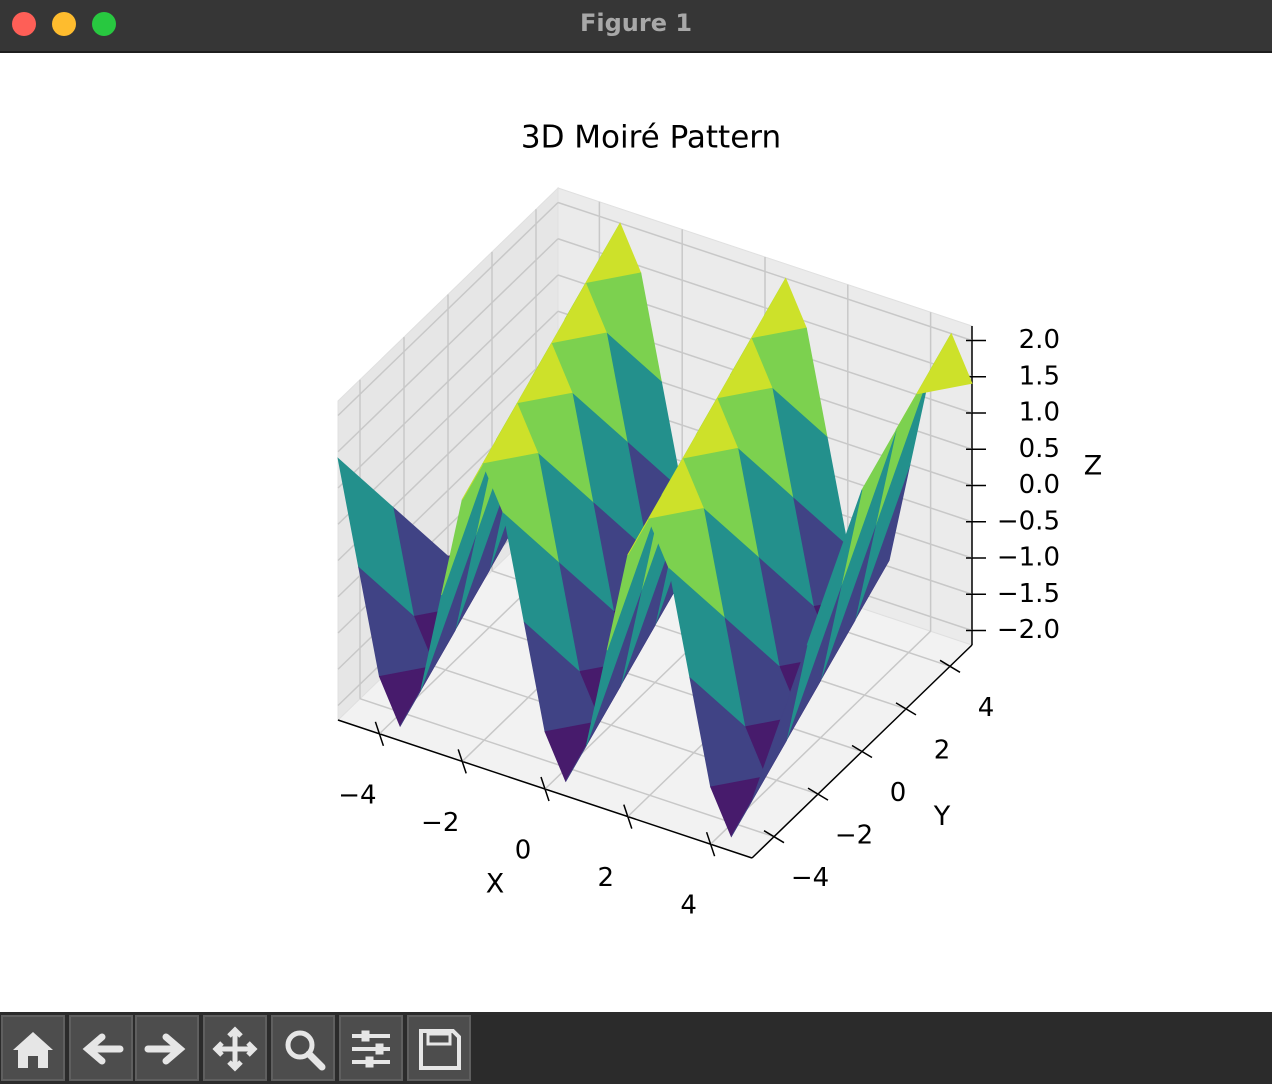 This screenshot has width=1272, height=1088. What do you see at coordinates (1039, 485) in the screenshot?
I see `z-tick-label: 0.0` at bounding box center [1039, 485].